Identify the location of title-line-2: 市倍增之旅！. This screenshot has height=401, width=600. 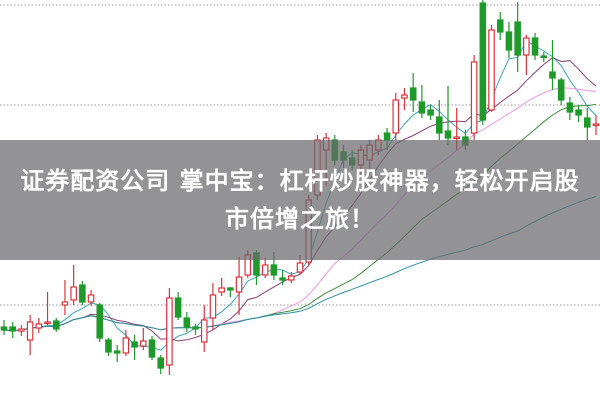
(300, 219).